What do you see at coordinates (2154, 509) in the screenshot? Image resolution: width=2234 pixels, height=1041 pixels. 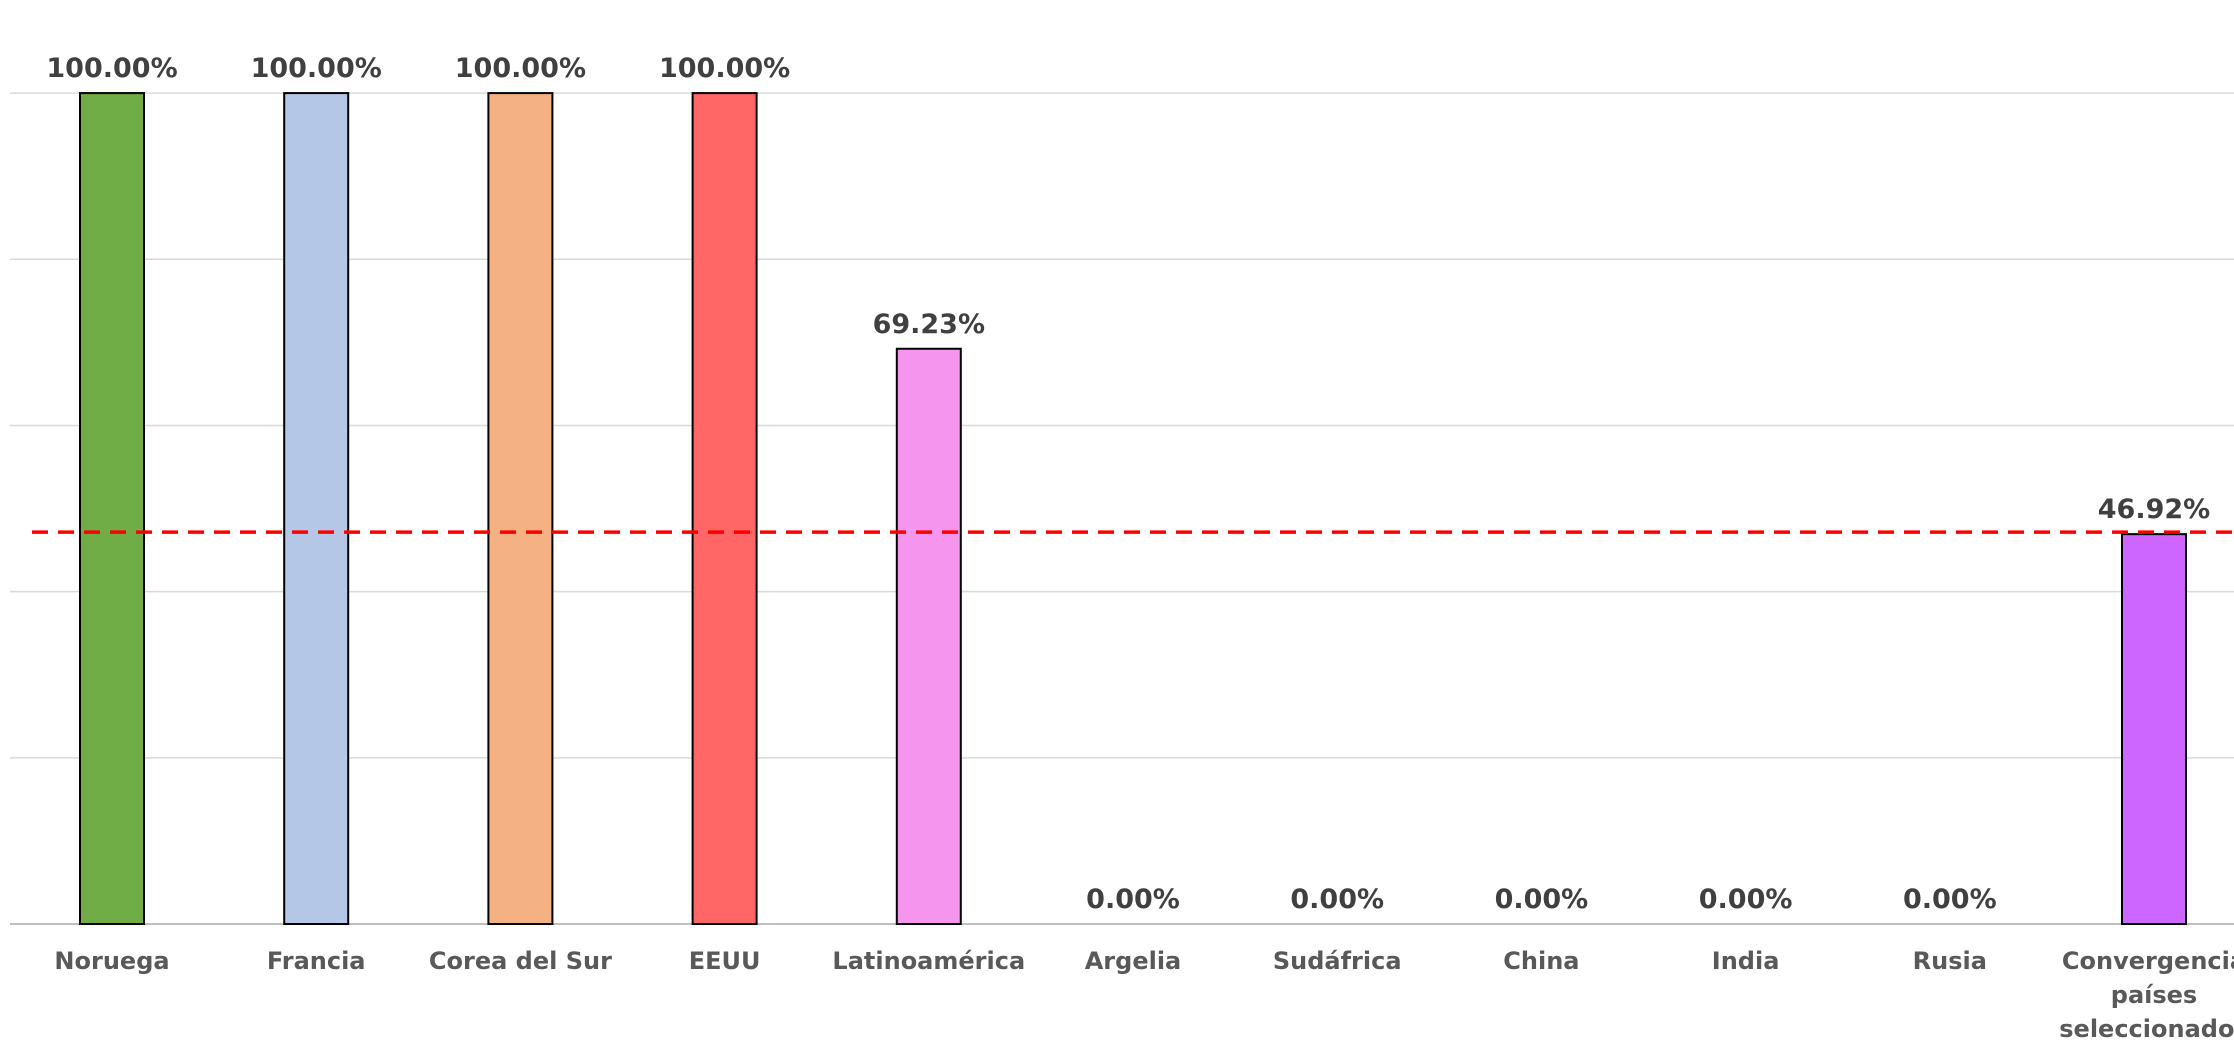 I see `data-label: 46.92%` at bounding box center [2154, 509].